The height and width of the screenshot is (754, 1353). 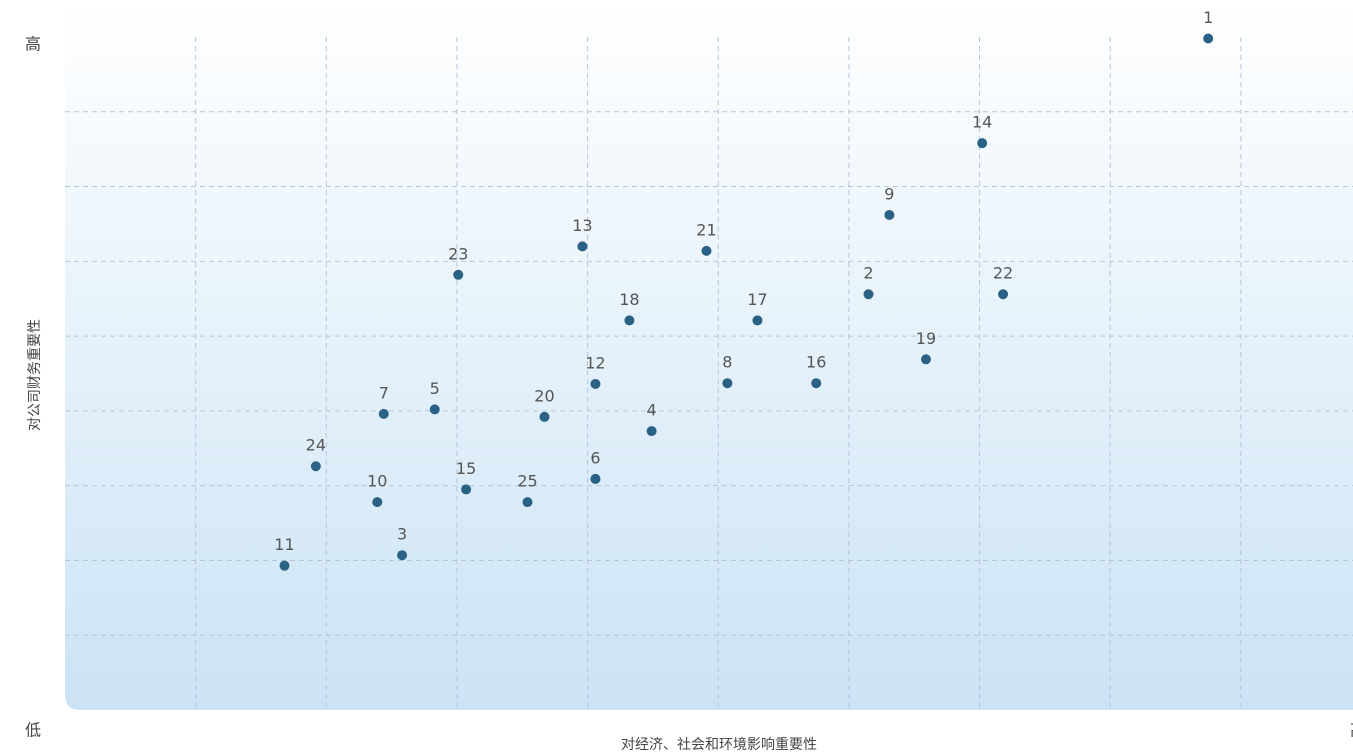 What do you see at coordinates (316, 445) in the screenshot?
I see `point-label: 24` at bounding box center [316, 445].